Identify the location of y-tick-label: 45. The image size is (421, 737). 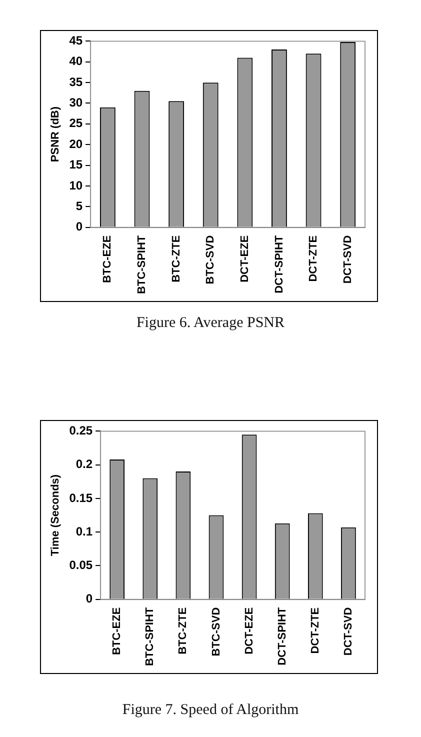
(76, 41).